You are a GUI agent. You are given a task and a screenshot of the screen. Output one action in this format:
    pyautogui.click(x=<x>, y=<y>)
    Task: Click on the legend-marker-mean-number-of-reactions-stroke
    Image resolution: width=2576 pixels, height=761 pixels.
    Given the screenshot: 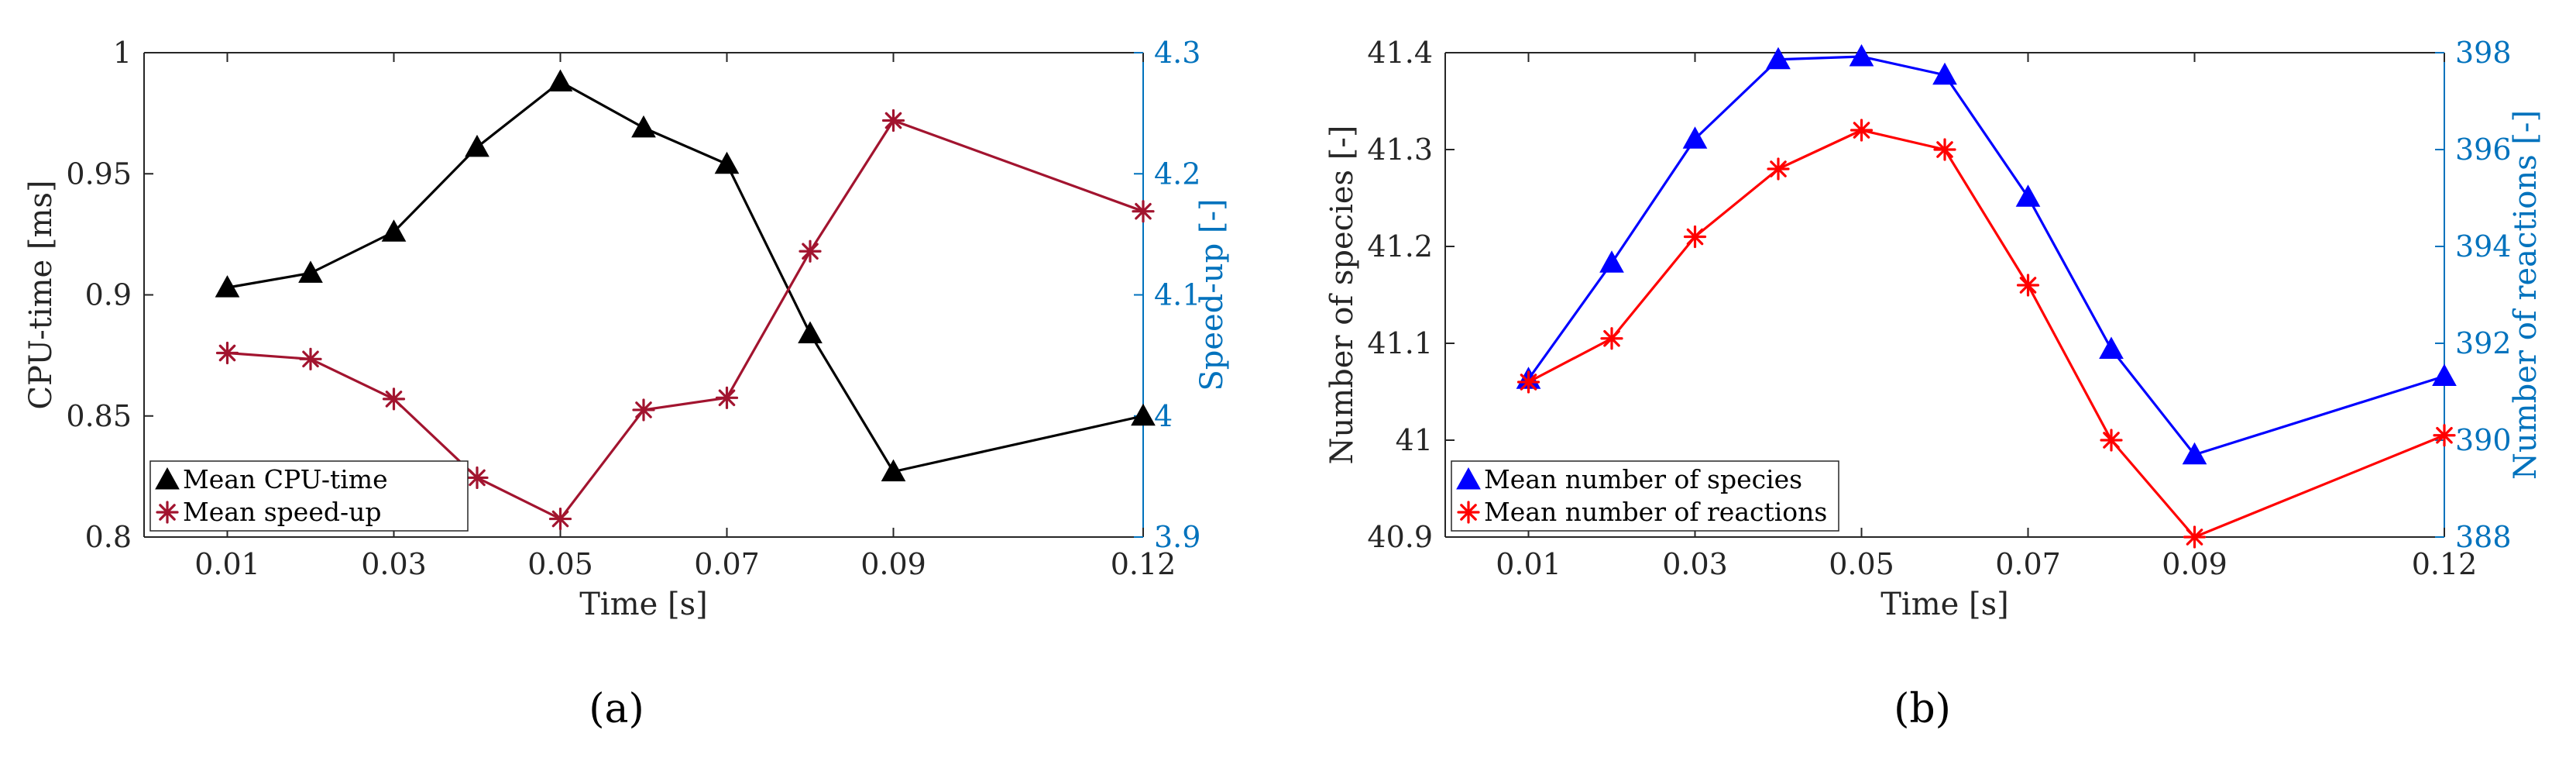 What is the action you would take?
    pyautogui.click(x=1468, y=512)
    